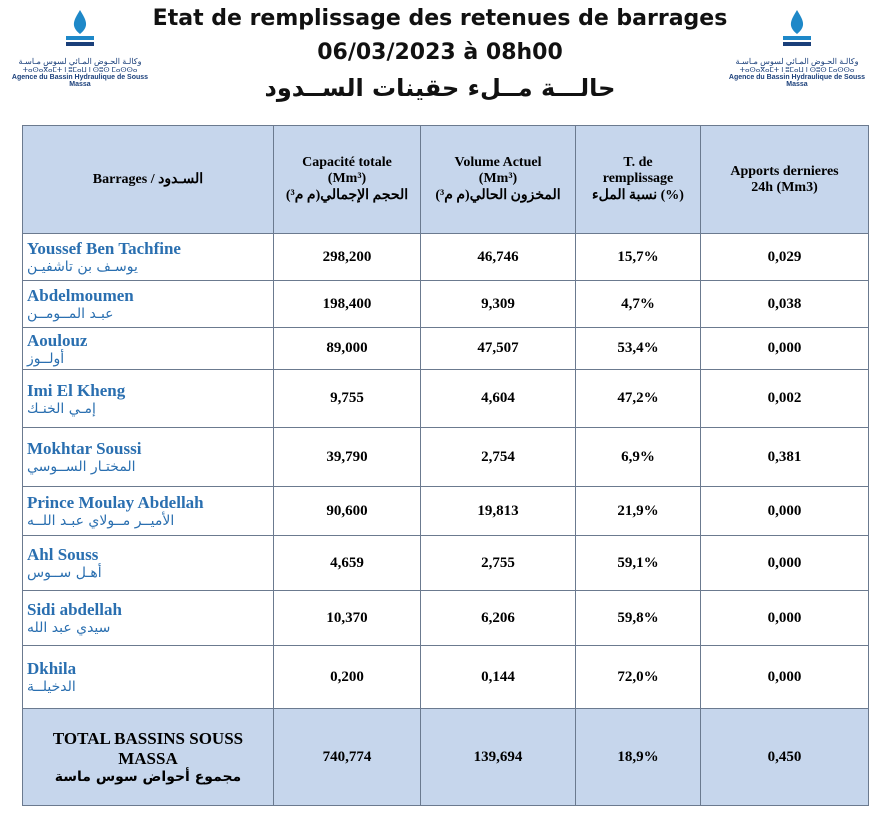 The image size is (874, 814). I want to click on header-text: 24h (Mm3), so click(784, 187).